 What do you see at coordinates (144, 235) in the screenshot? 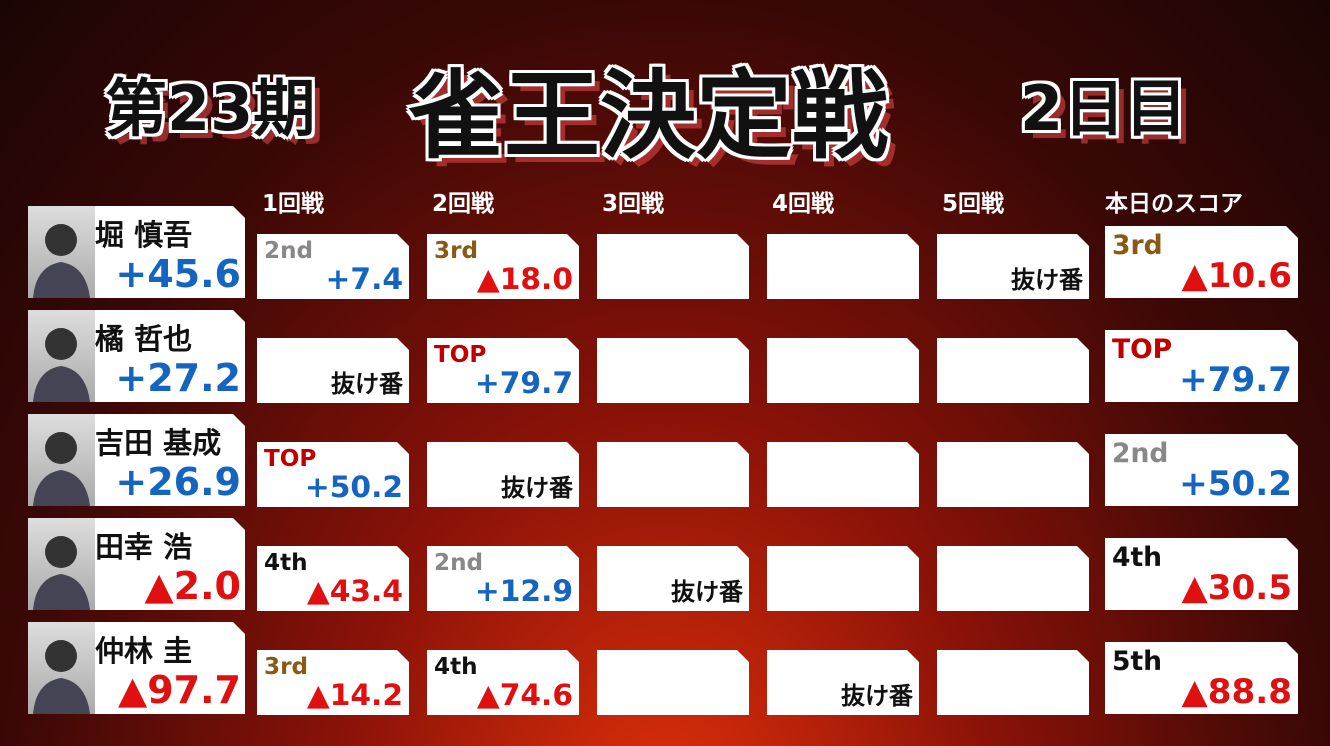
I see `player-name: 堀 慎吾` at bounding box center [144, 235].